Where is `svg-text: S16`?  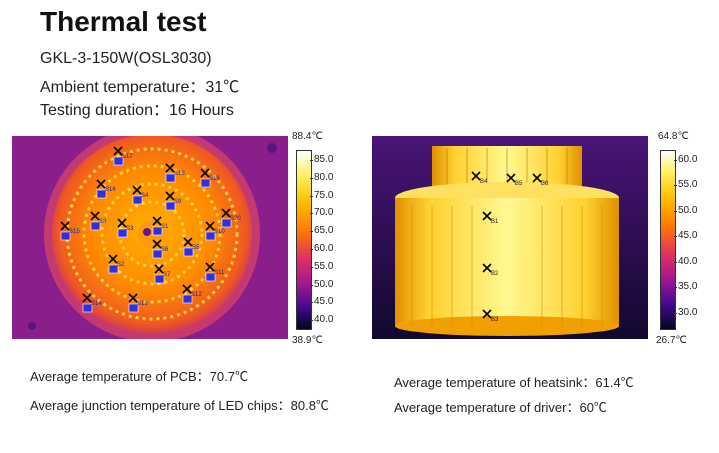 svg-text: S16 is located at coordinates (110, 190).